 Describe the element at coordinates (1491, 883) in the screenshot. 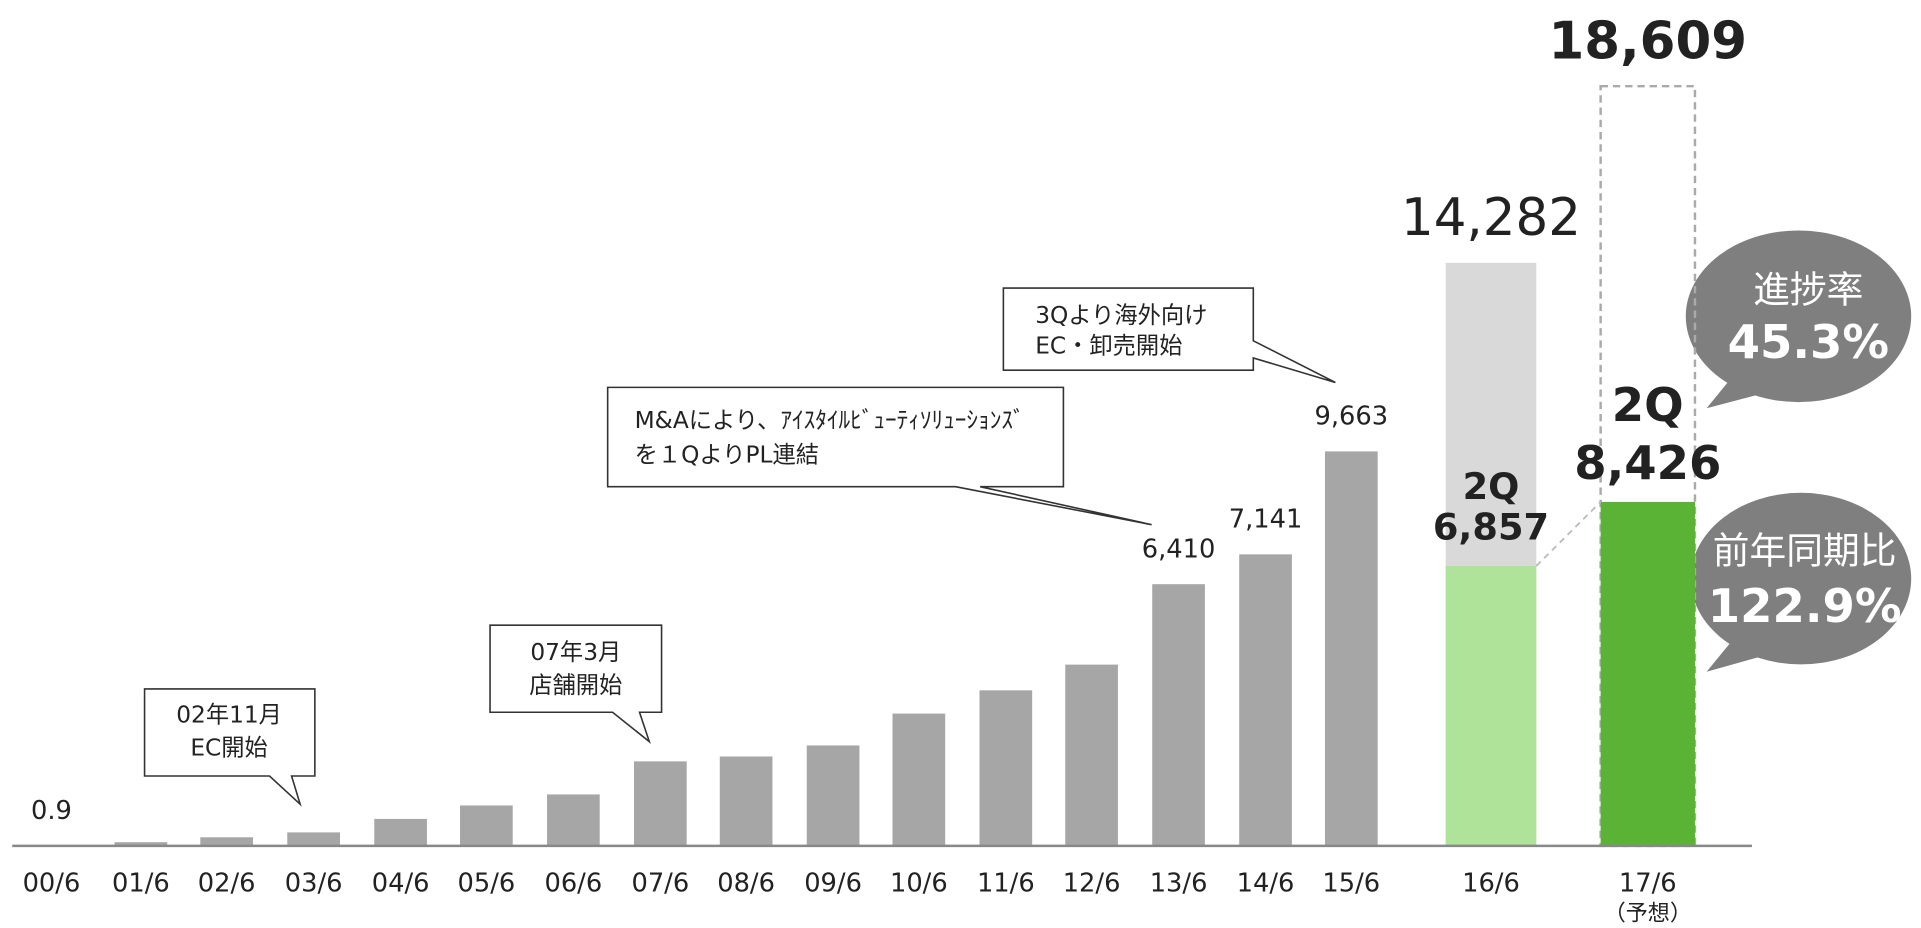

I see `x-tick-label: 16/6` at that location.